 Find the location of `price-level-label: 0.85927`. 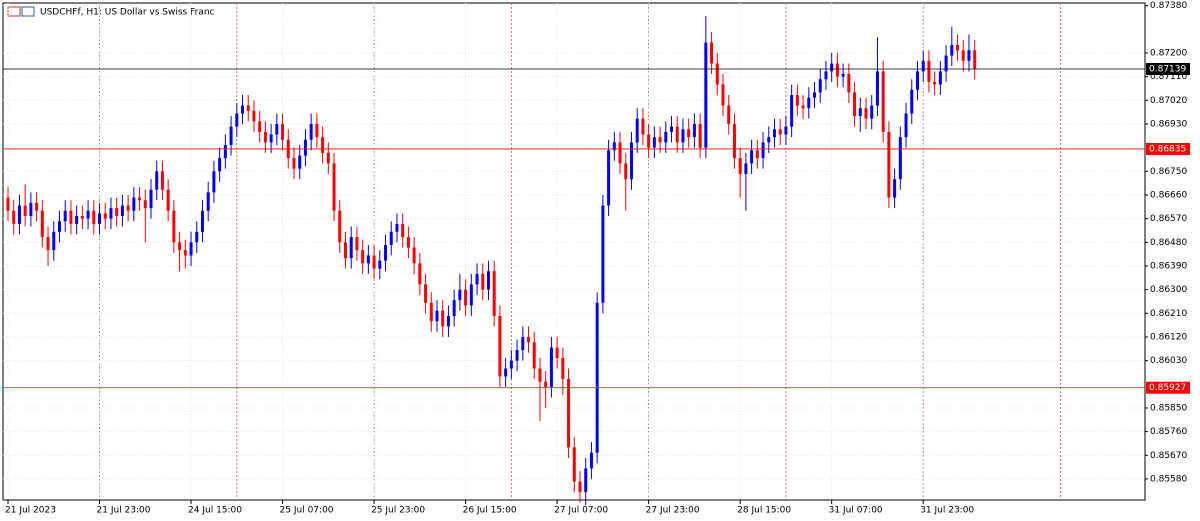

price-level-label: 0.85927 is located at coordinates (1167, 388).